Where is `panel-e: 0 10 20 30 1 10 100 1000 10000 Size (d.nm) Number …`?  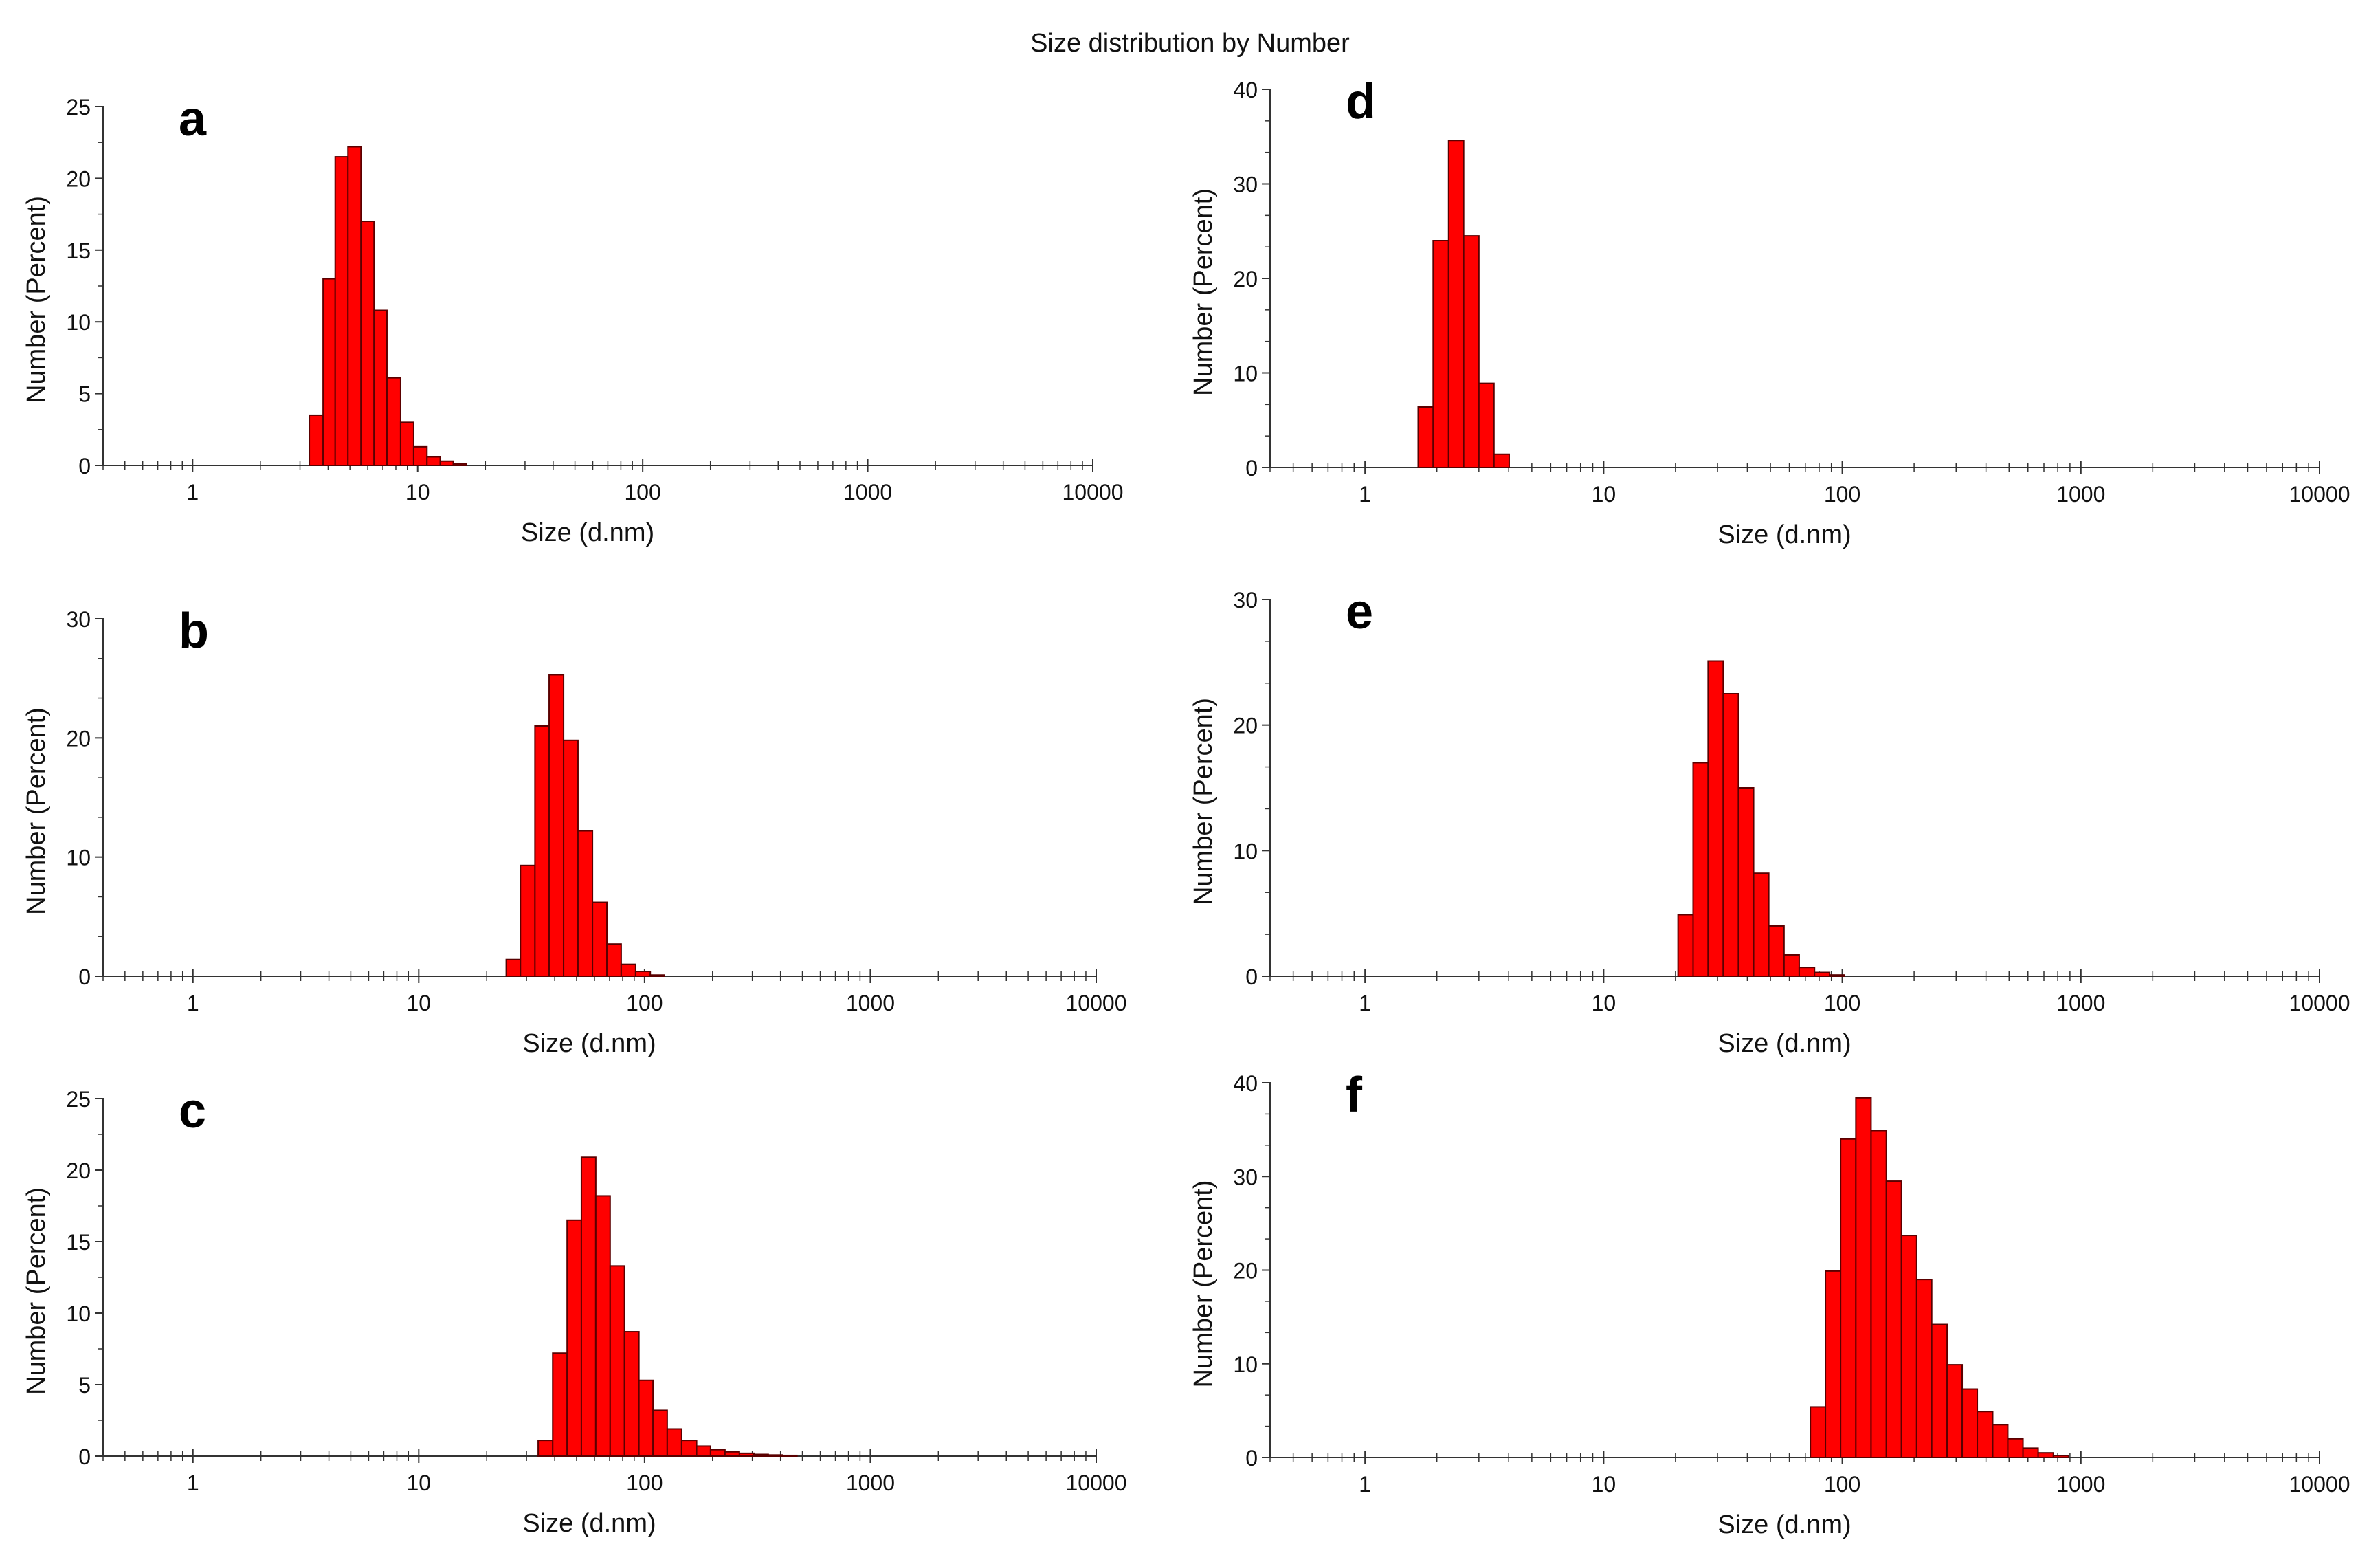
panel-e: 0 10 20 30 1 10 100 1000 10000 Size (d.nm) Number … is located at coordinates (1769, 821).